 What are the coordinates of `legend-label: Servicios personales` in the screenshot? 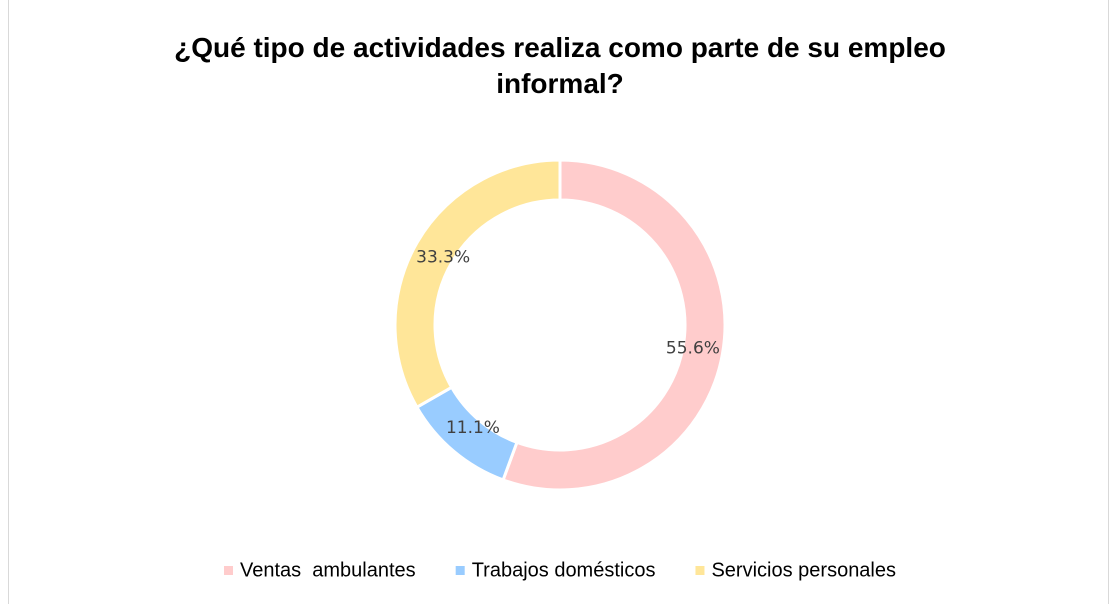 It's located at (803, 570).